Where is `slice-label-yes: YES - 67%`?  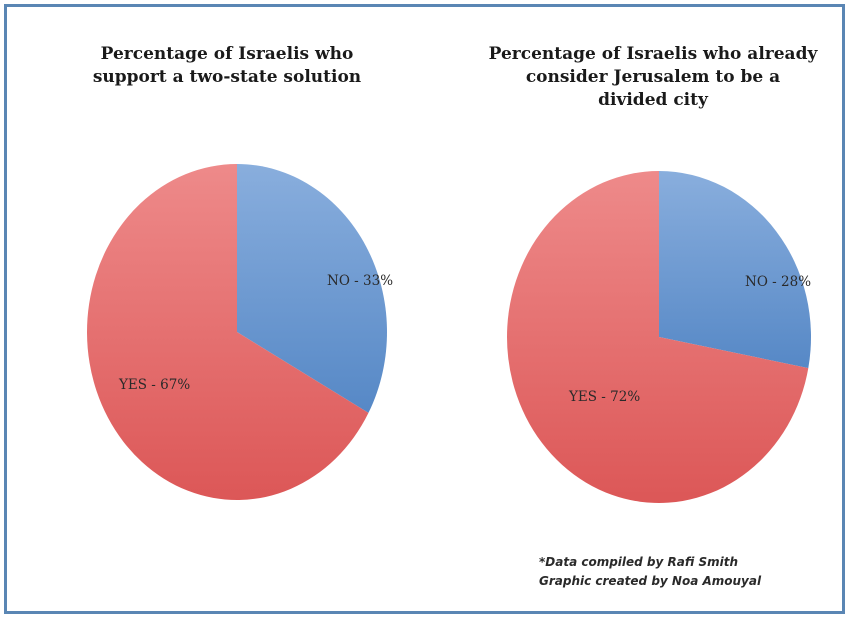
slice-label-yes: YES - 67% is located at coordinates (154, 385).